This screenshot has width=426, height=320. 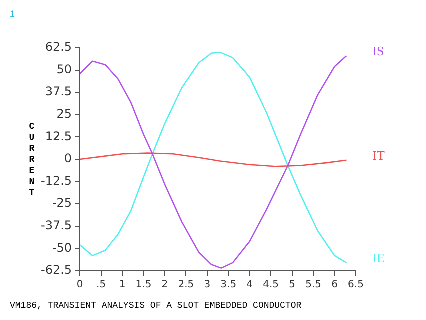 I want to click on text: IS, so click(x=378, y=50).